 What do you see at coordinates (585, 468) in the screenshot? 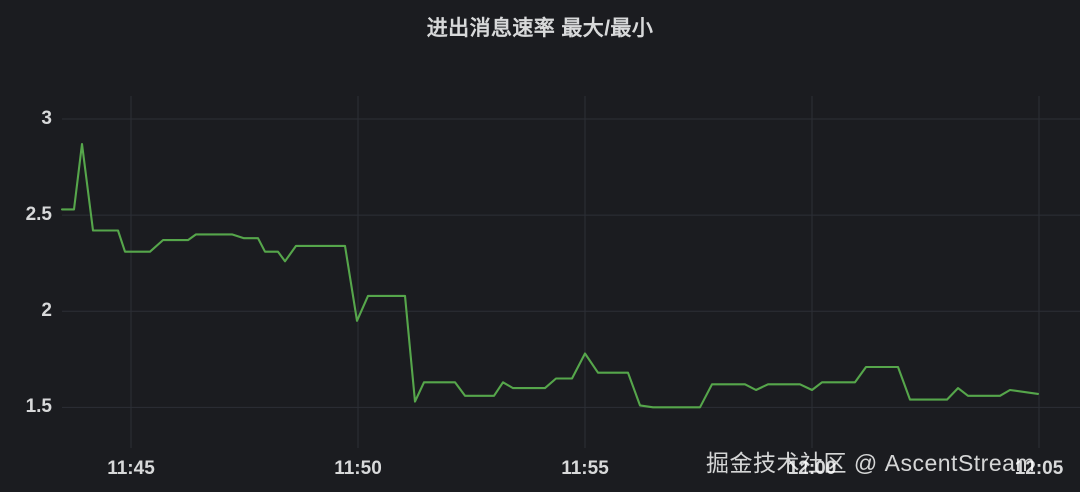
I see `x-tick-label: 11:55` at bounding box center [585, 468].